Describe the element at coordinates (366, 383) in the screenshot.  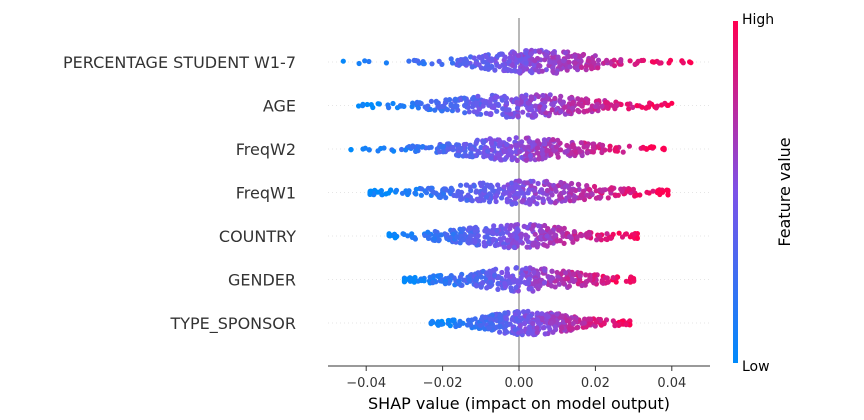
I see `x-tick-label: −0.04` at that location.